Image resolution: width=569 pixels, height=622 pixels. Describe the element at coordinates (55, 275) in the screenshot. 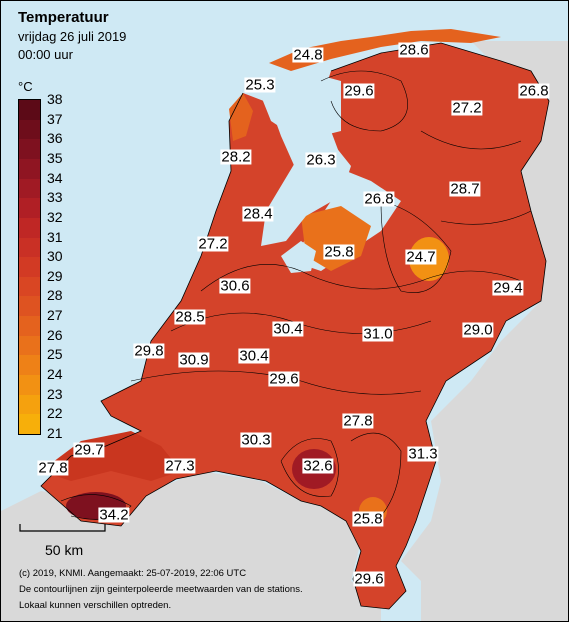

I see `legend-label: 29` at that location.